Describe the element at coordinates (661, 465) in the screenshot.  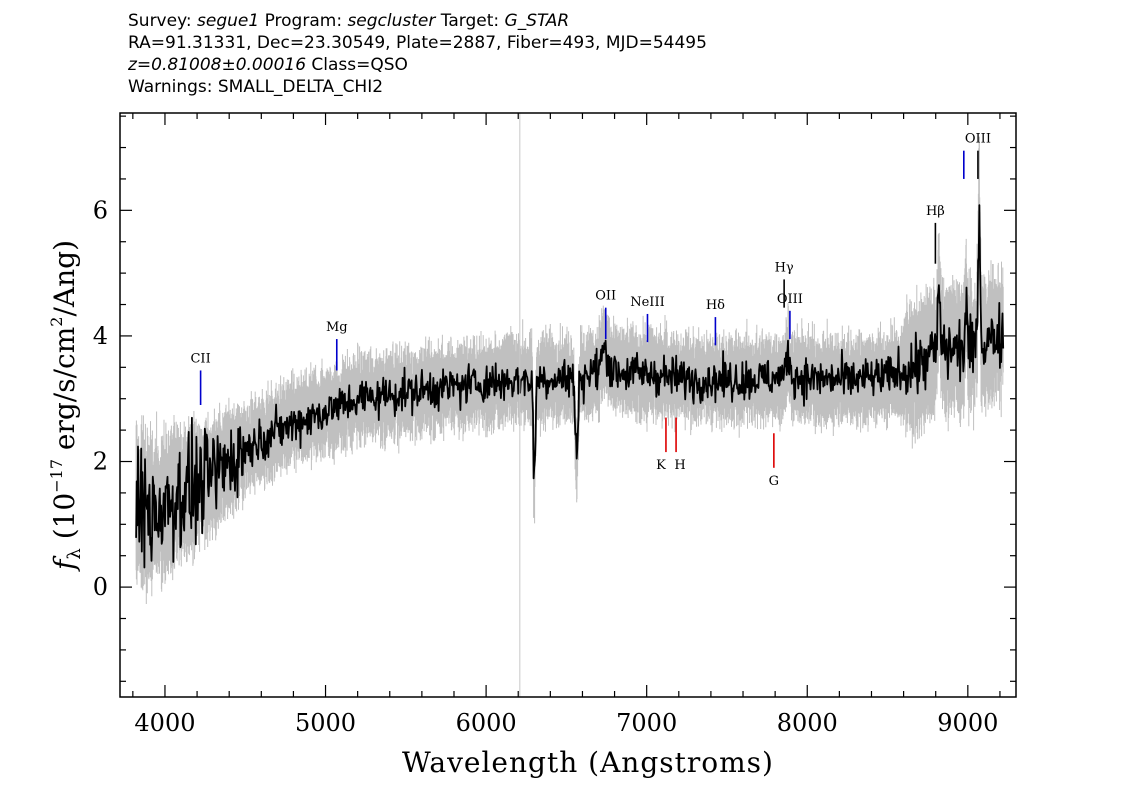
I see `absorption-line-label: K` at that location.